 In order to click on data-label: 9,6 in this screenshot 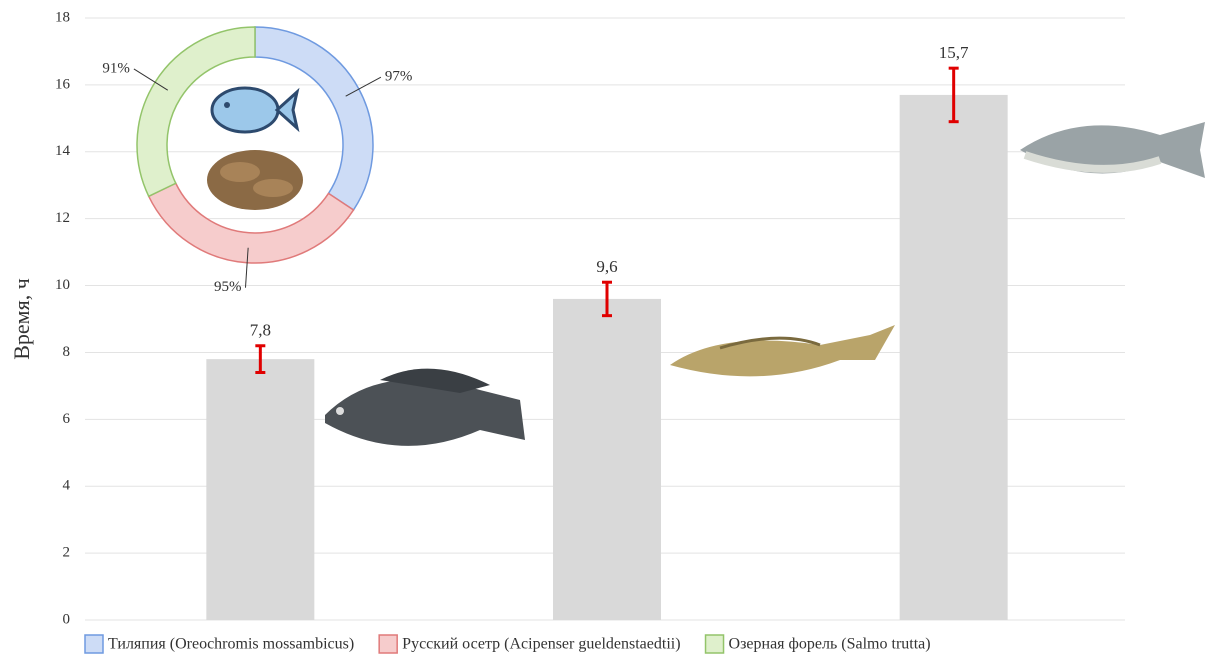, I will do `click(606, 266)`.